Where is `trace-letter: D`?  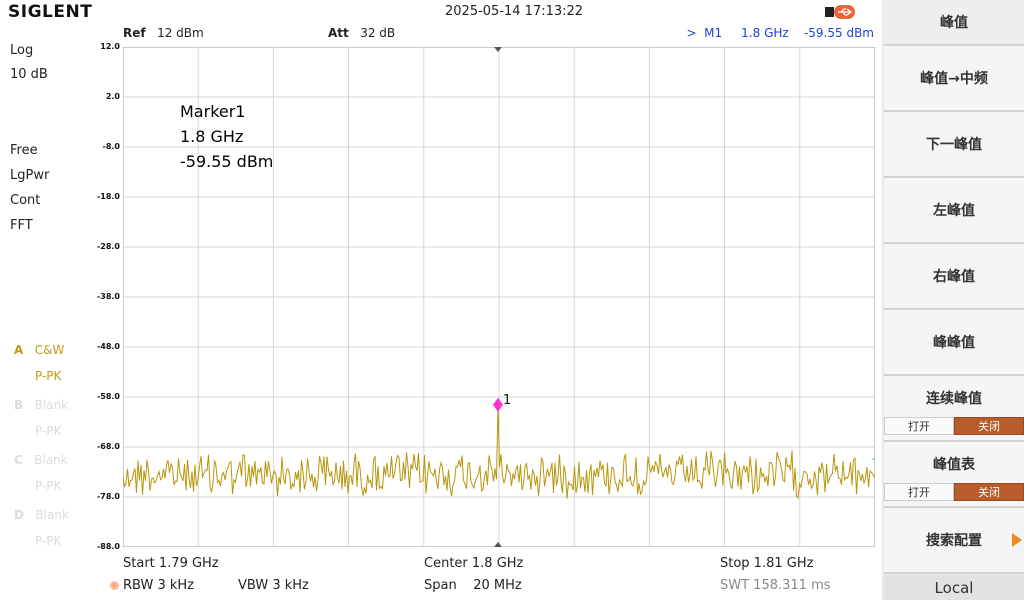 trace-letter: D is located at coordinates (19, 515).